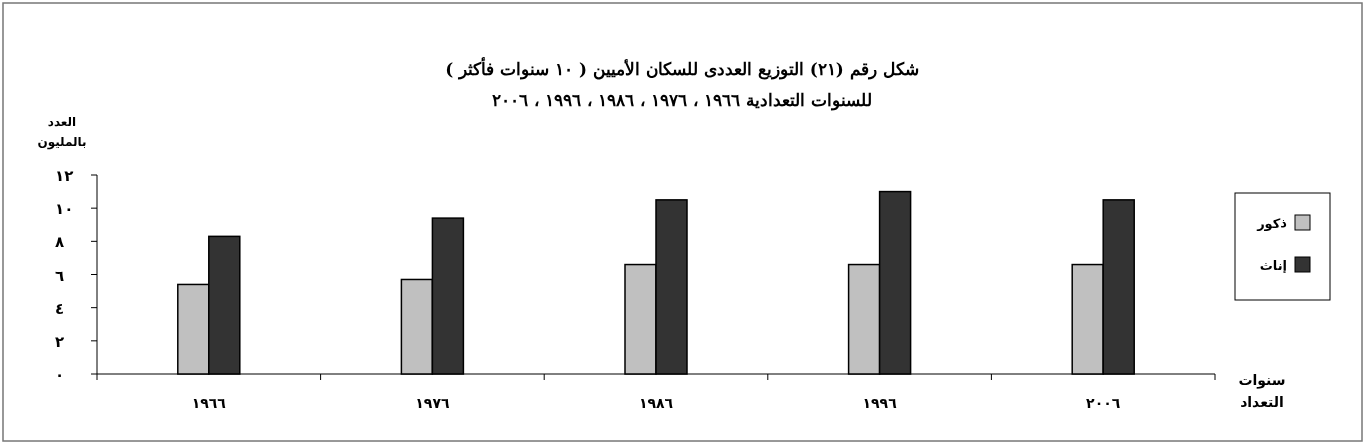 The width and height of the screenshot is (1365, 444). I want to click on x-tick-label: ١٩٦٦, so click(209, 403).